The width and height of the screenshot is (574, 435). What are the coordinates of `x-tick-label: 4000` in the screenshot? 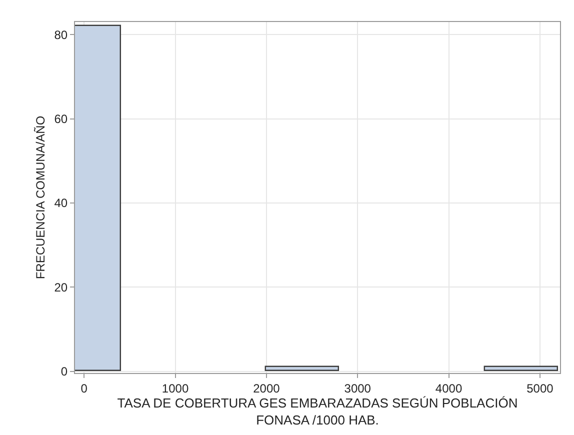 It's located at (448, 388).